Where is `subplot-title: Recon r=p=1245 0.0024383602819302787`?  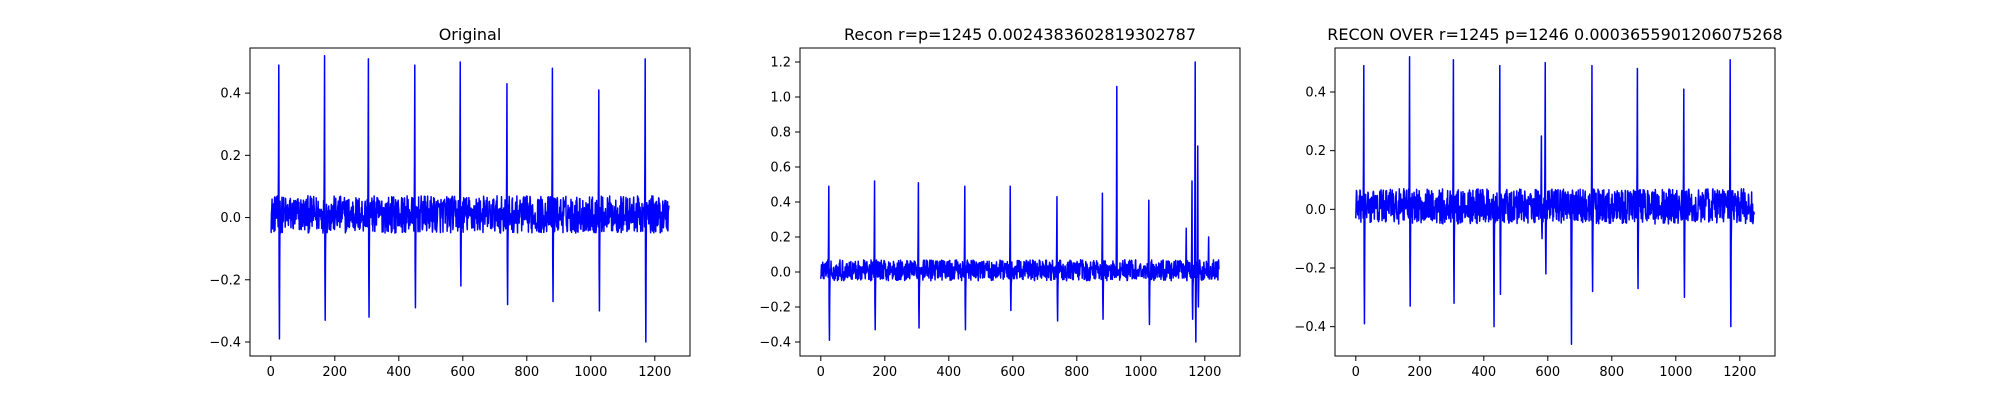 subplot-title: Recon r=p=1245 0.0024383602819302787 is located at coordinates (1020, 34).